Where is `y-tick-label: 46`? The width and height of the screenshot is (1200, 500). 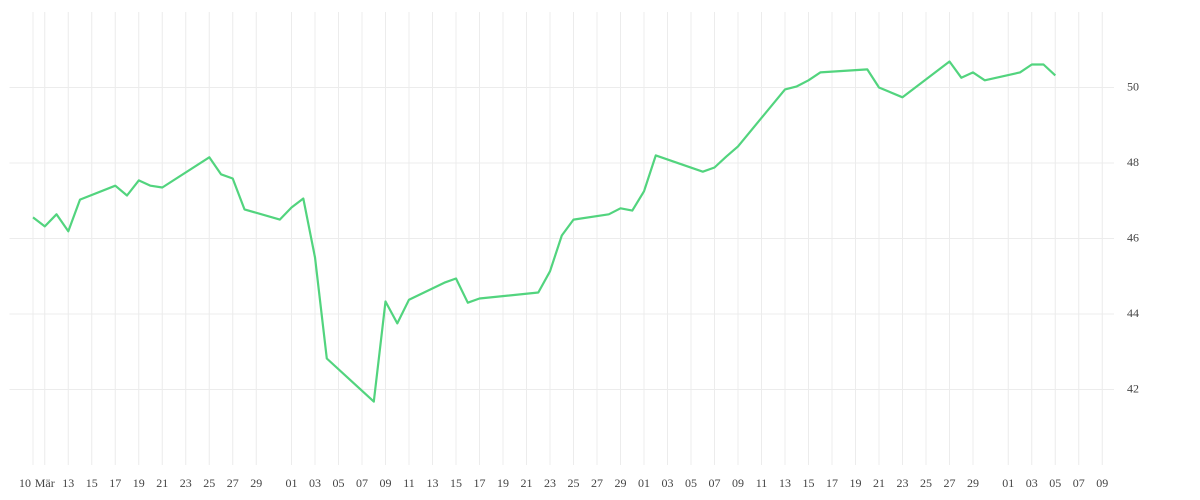 y-tick-label: 46 is located at coordinates (1133, 237).